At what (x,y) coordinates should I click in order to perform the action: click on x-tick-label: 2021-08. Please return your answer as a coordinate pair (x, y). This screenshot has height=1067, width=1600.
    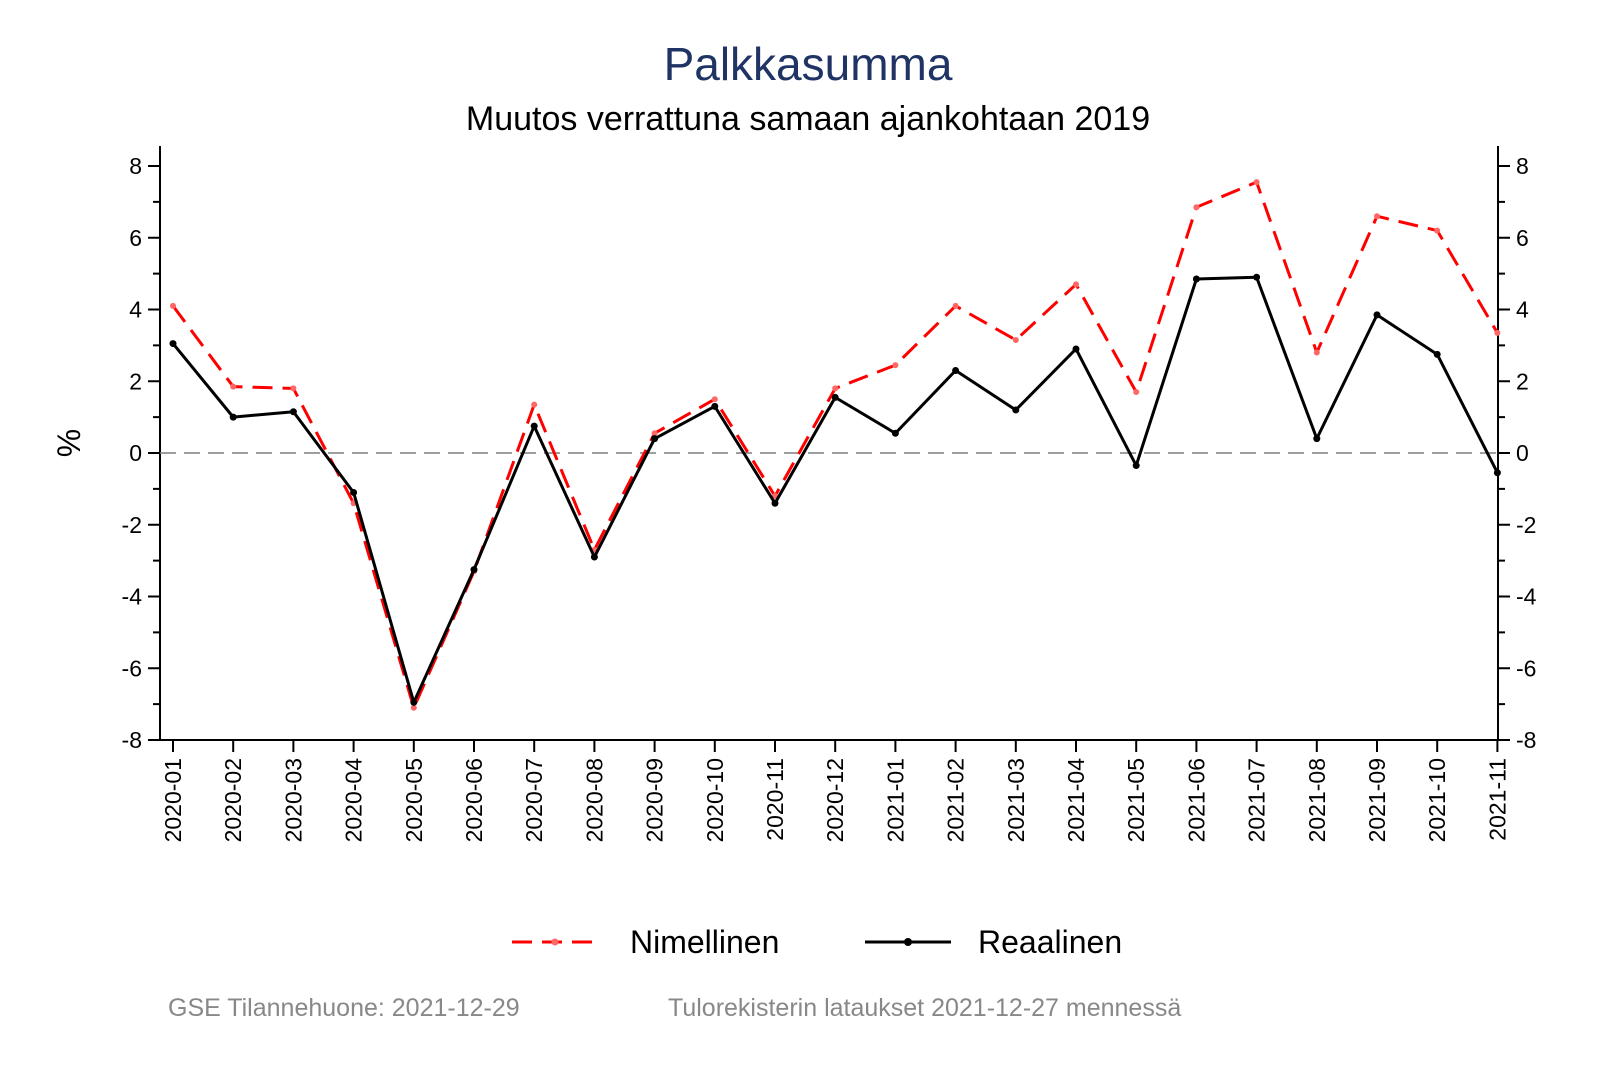
    Looking at the image, I should click on (1317, 800).